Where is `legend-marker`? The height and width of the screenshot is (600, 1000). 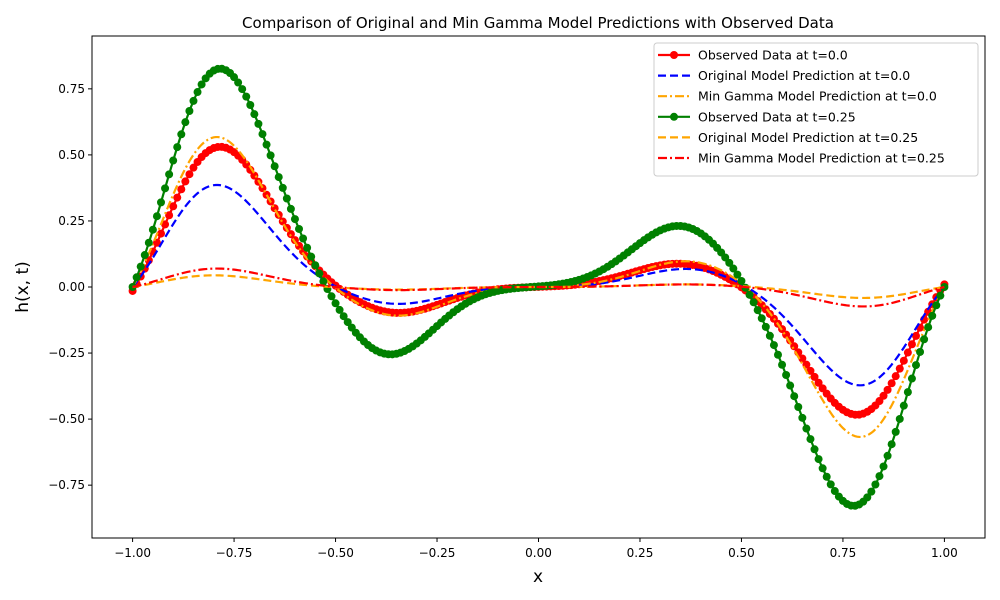 legend-marker is located at coordinates (674, 116).